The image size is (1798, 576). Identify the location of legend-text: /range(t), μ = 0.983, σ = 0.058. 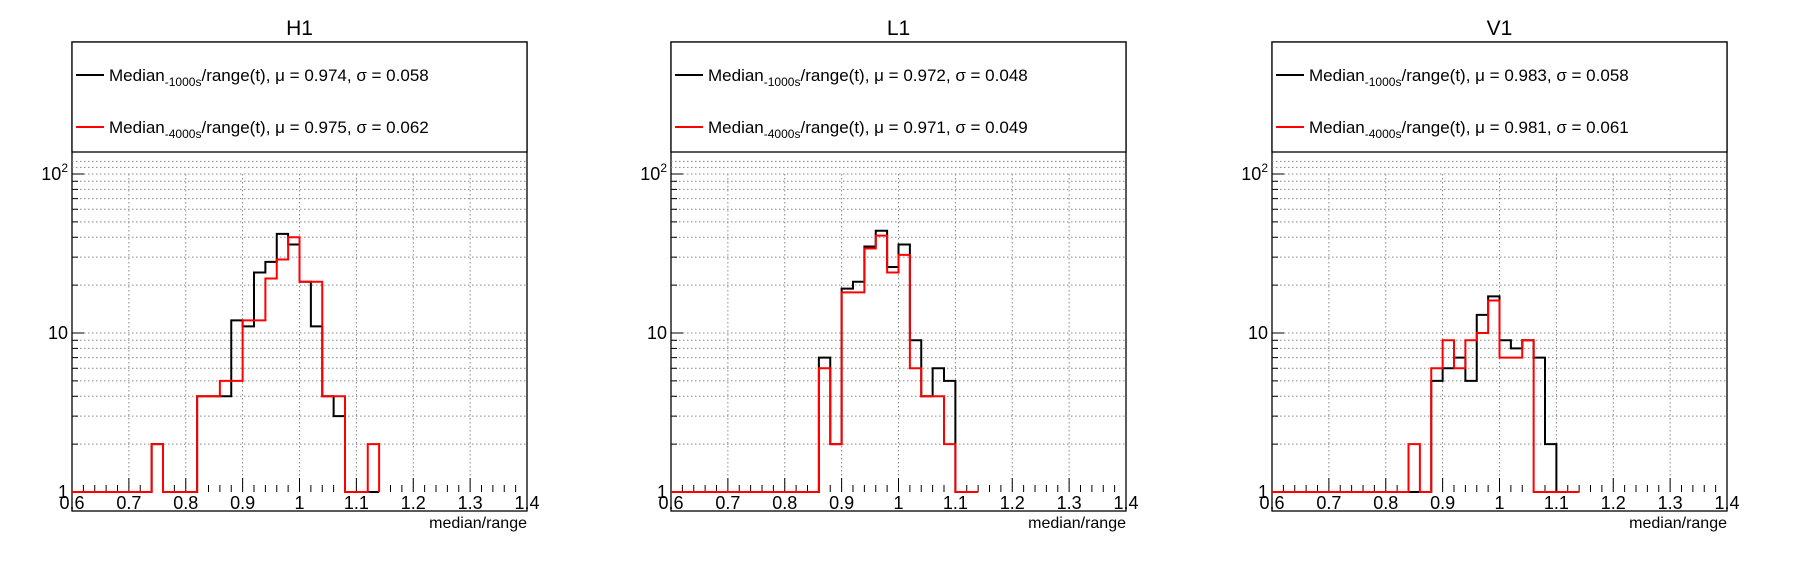
(1514, 75).